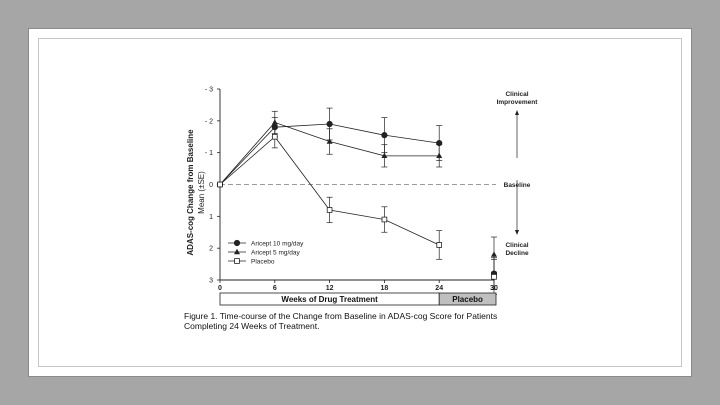  What do you see at coordinates (209, 90) in the screenshot?
I see `y-tick-label: - 3` at bounding box center [209, 90].